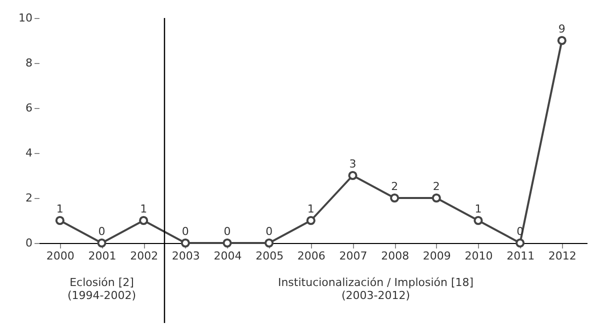 Image resolution: width=615 pixels, height=328 pixels. What do you see at coordinates (270, 256) in the screenshot?
I see `x-tick-label: 2005` at bounding box center [270, 256].